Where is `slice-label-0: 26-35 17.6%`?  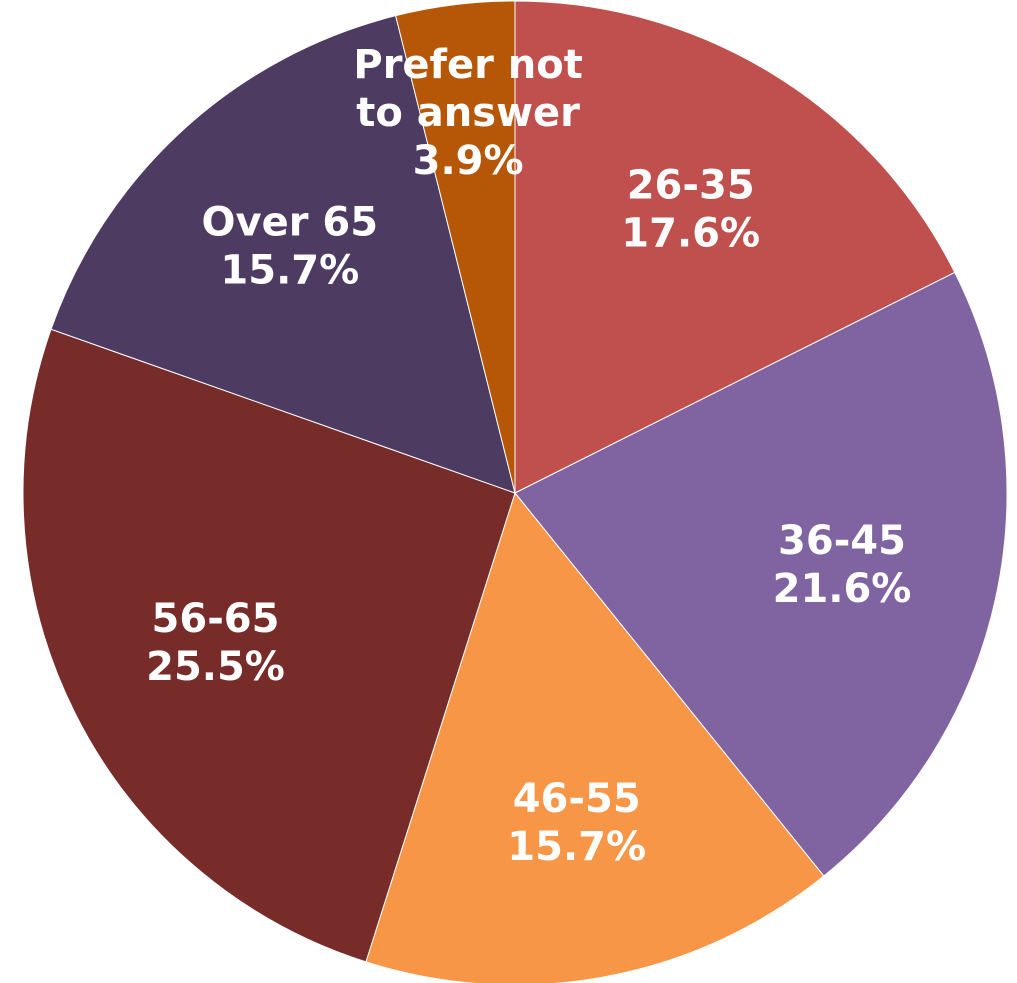 slice-label-0: 26-35 17.6% is located at coordinates (690, 209).